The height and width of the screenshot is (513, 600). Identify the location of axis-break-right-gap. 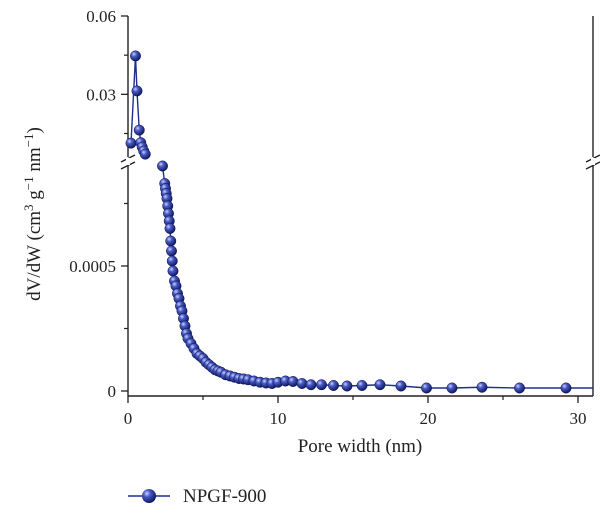
(593, 161).